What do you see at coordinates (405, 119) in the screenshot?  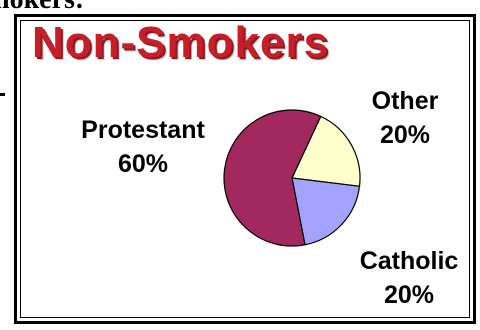 I see `slice-label-other: Other 20%` at bounding box center [405, 119].